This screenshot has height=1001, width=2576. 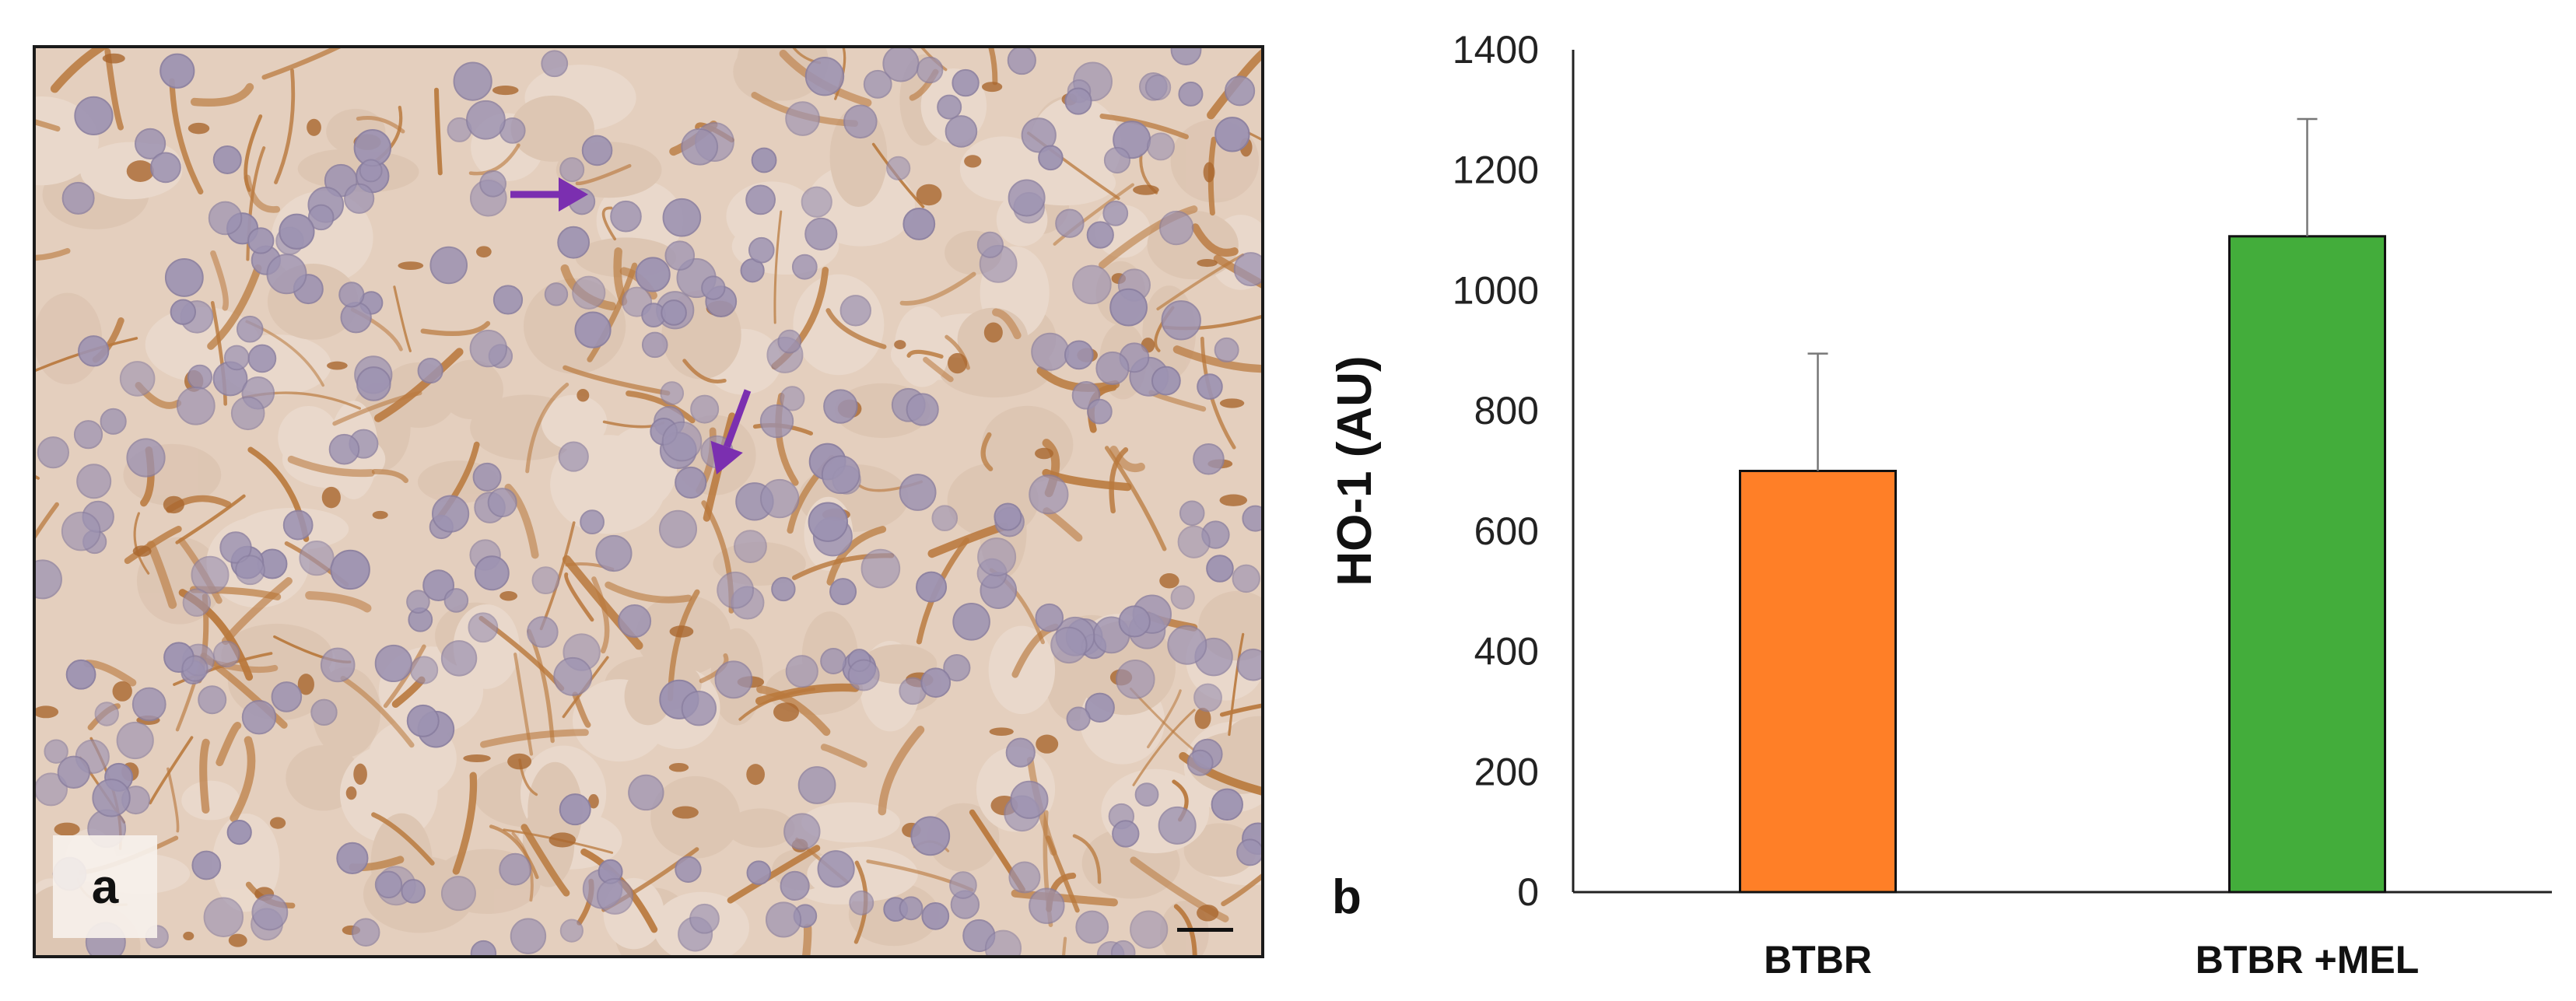 I want to click on y-tick-label: 1400, so click(x=1496, y=50).